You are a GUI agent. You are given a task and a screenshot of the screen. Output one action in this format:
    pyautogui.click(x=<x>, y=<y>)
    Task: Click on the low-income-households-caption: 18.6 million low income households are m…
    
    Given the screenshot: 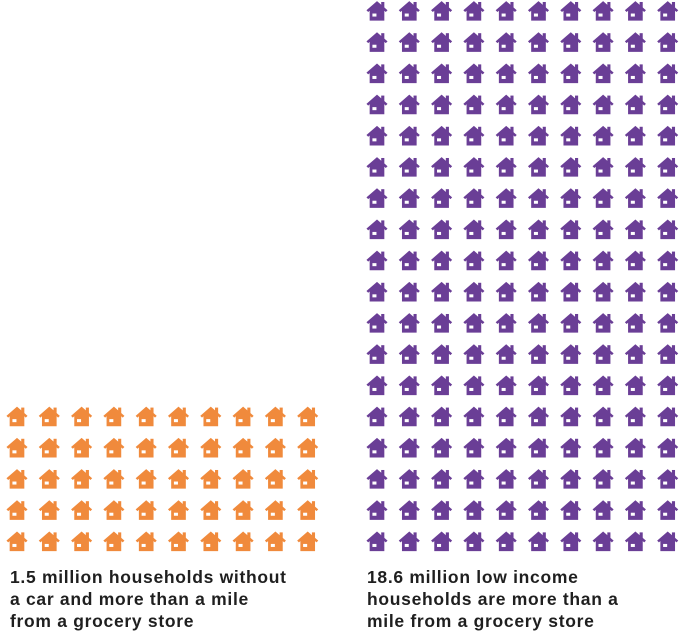 What is the action you would take?
    pyautogui.click(x=523, y=599)
    